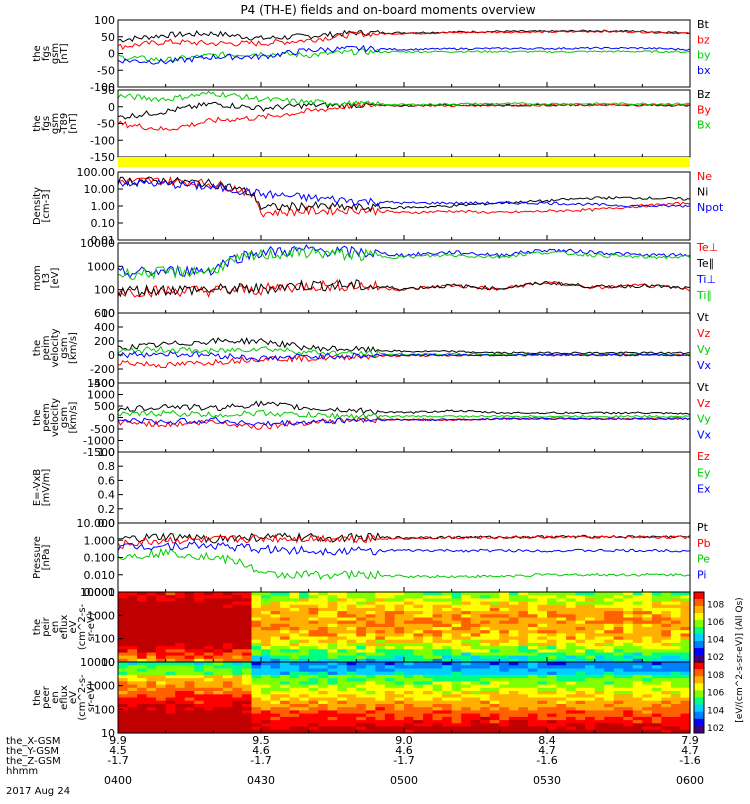  Describe the element at coordinates (715, 711) in the screenshot. I see `colorbar-tick-label: 104` at that location.